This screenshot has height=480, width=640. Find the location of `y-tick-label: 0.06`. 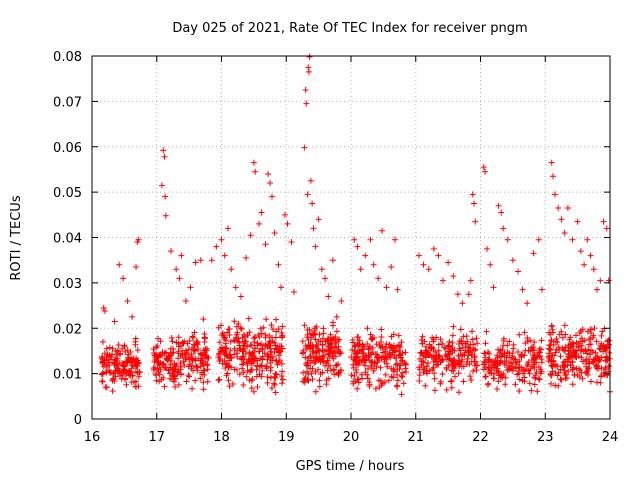

y-tick-label: 0.06 is located at coordinates (67, 148).